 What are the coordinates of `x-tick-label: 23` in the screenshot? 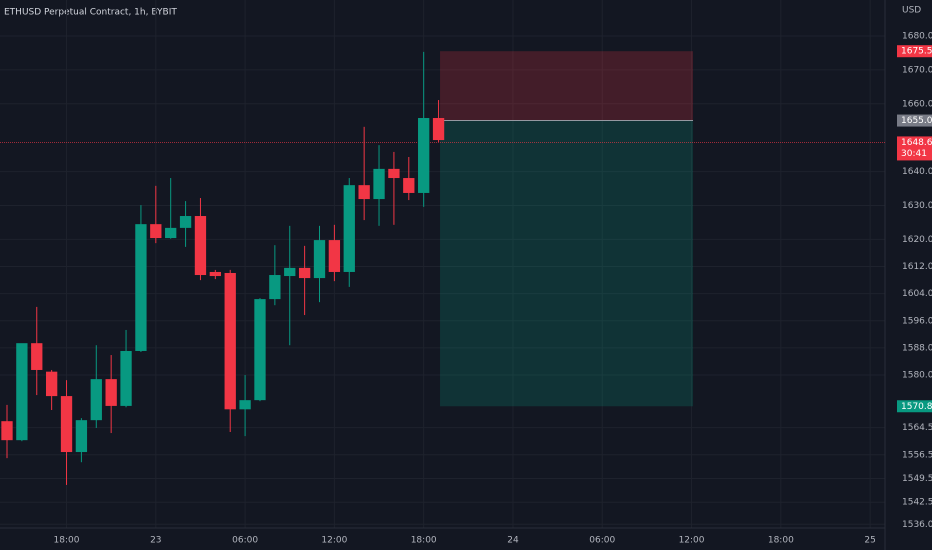 It's located at (155, 541).